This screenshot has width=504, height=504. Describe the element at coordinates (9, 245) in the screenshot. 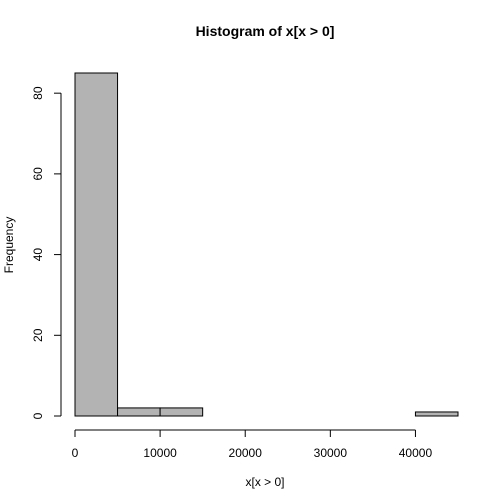

I see `y-axis-label: Frequency` at that location.